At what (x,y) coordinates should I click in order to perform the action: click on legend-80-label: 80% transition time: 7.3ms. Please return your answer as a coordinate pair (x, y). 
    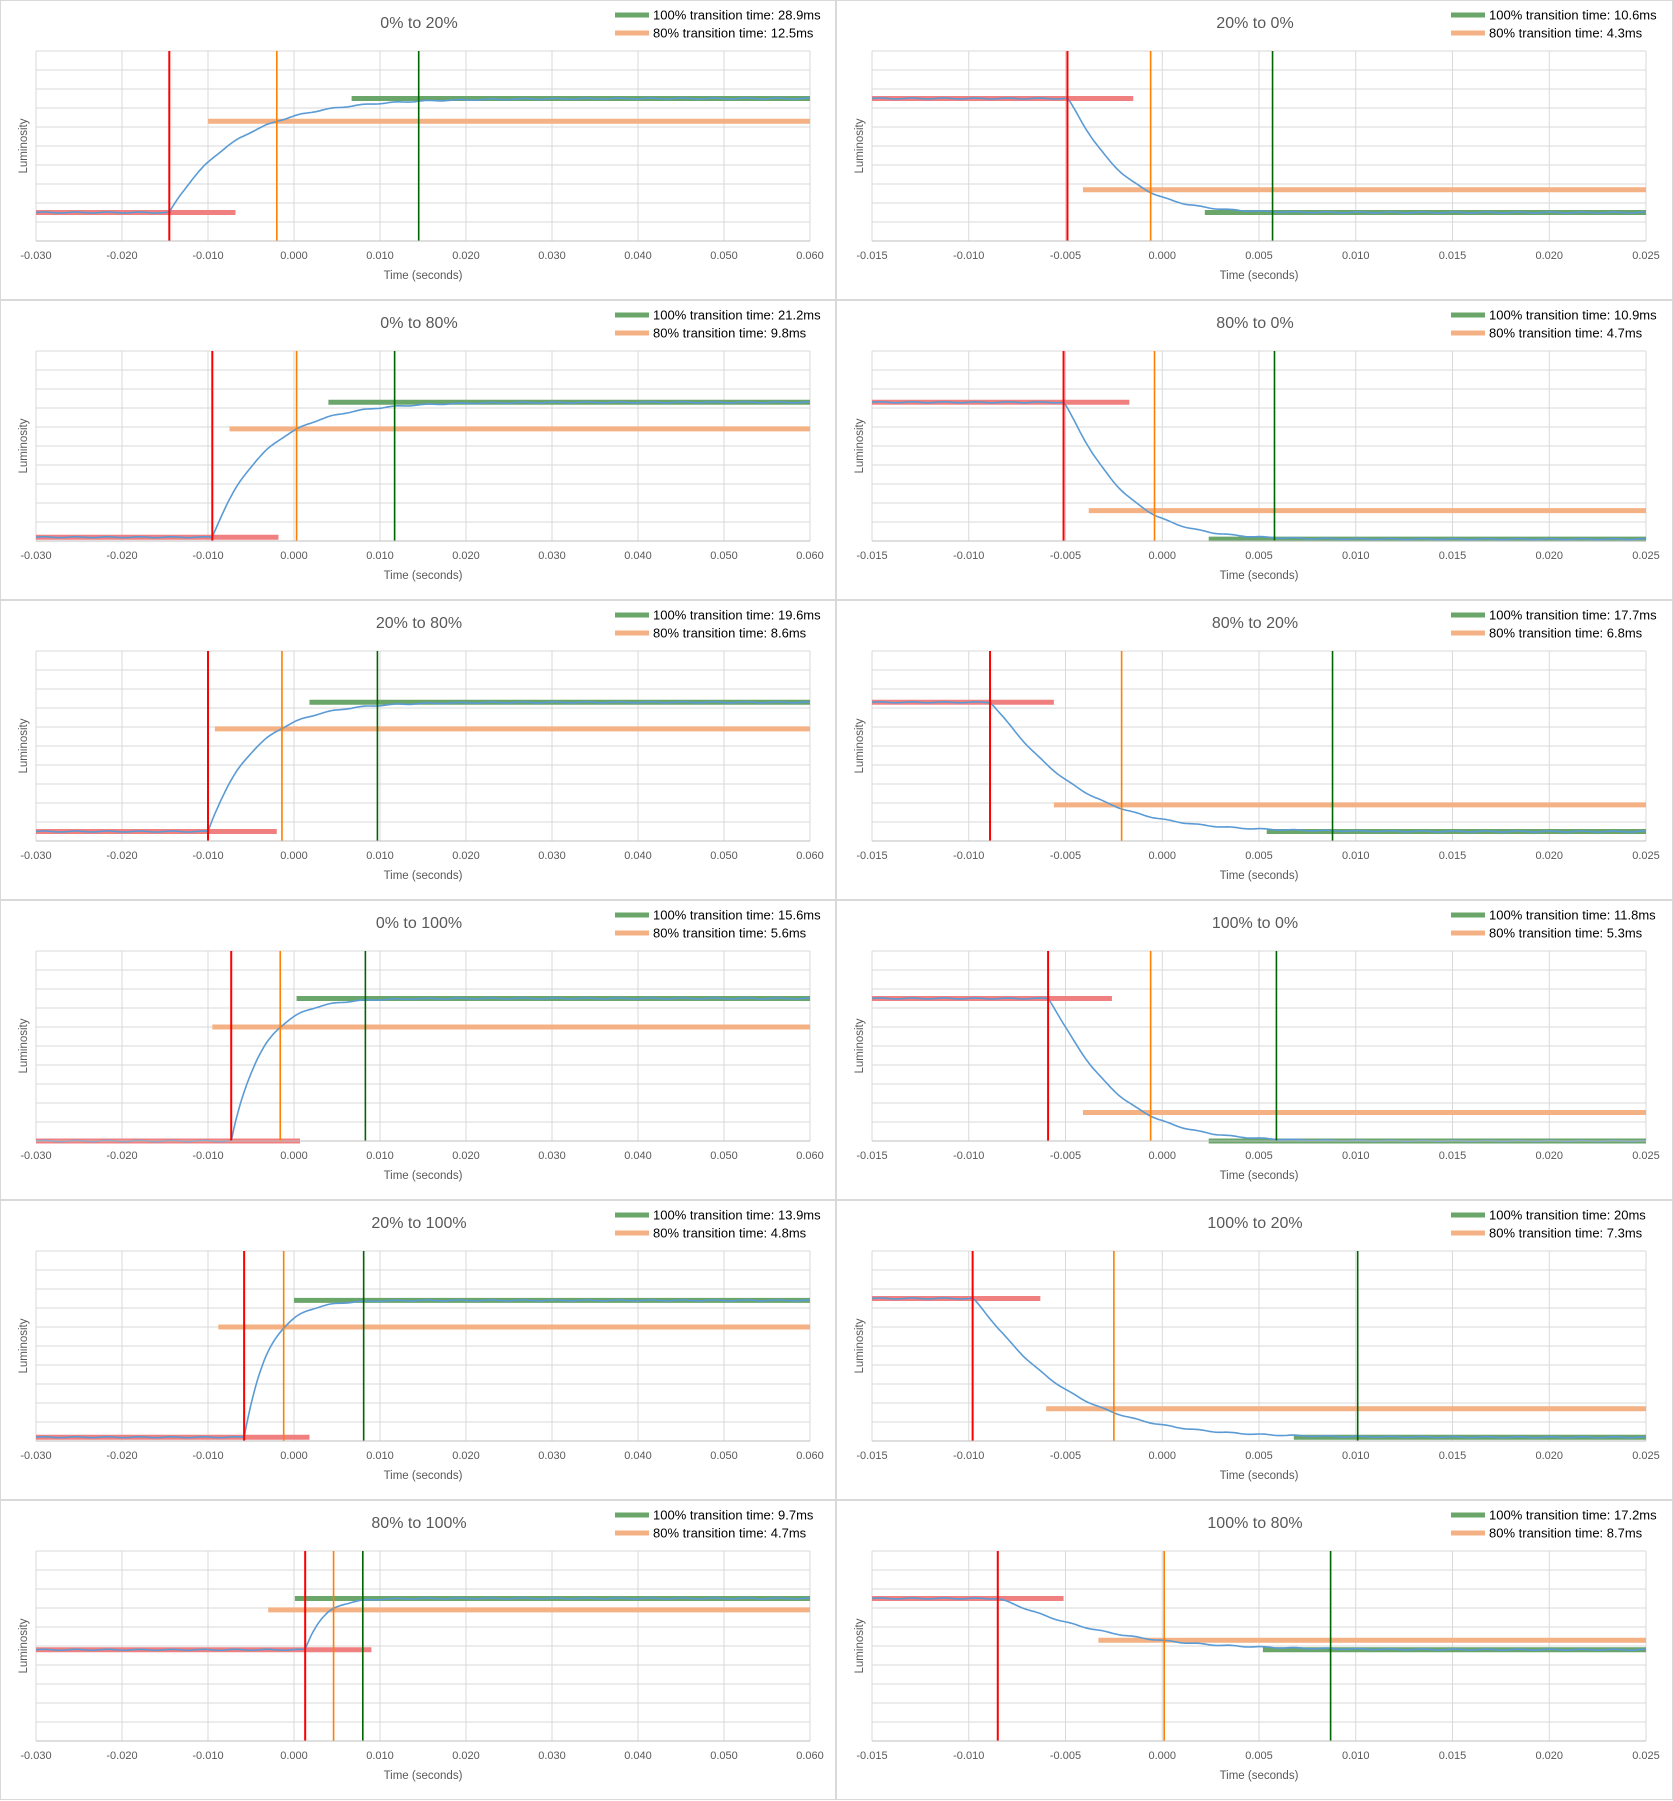
    Looking at the image, I should click on (1566, 1233).